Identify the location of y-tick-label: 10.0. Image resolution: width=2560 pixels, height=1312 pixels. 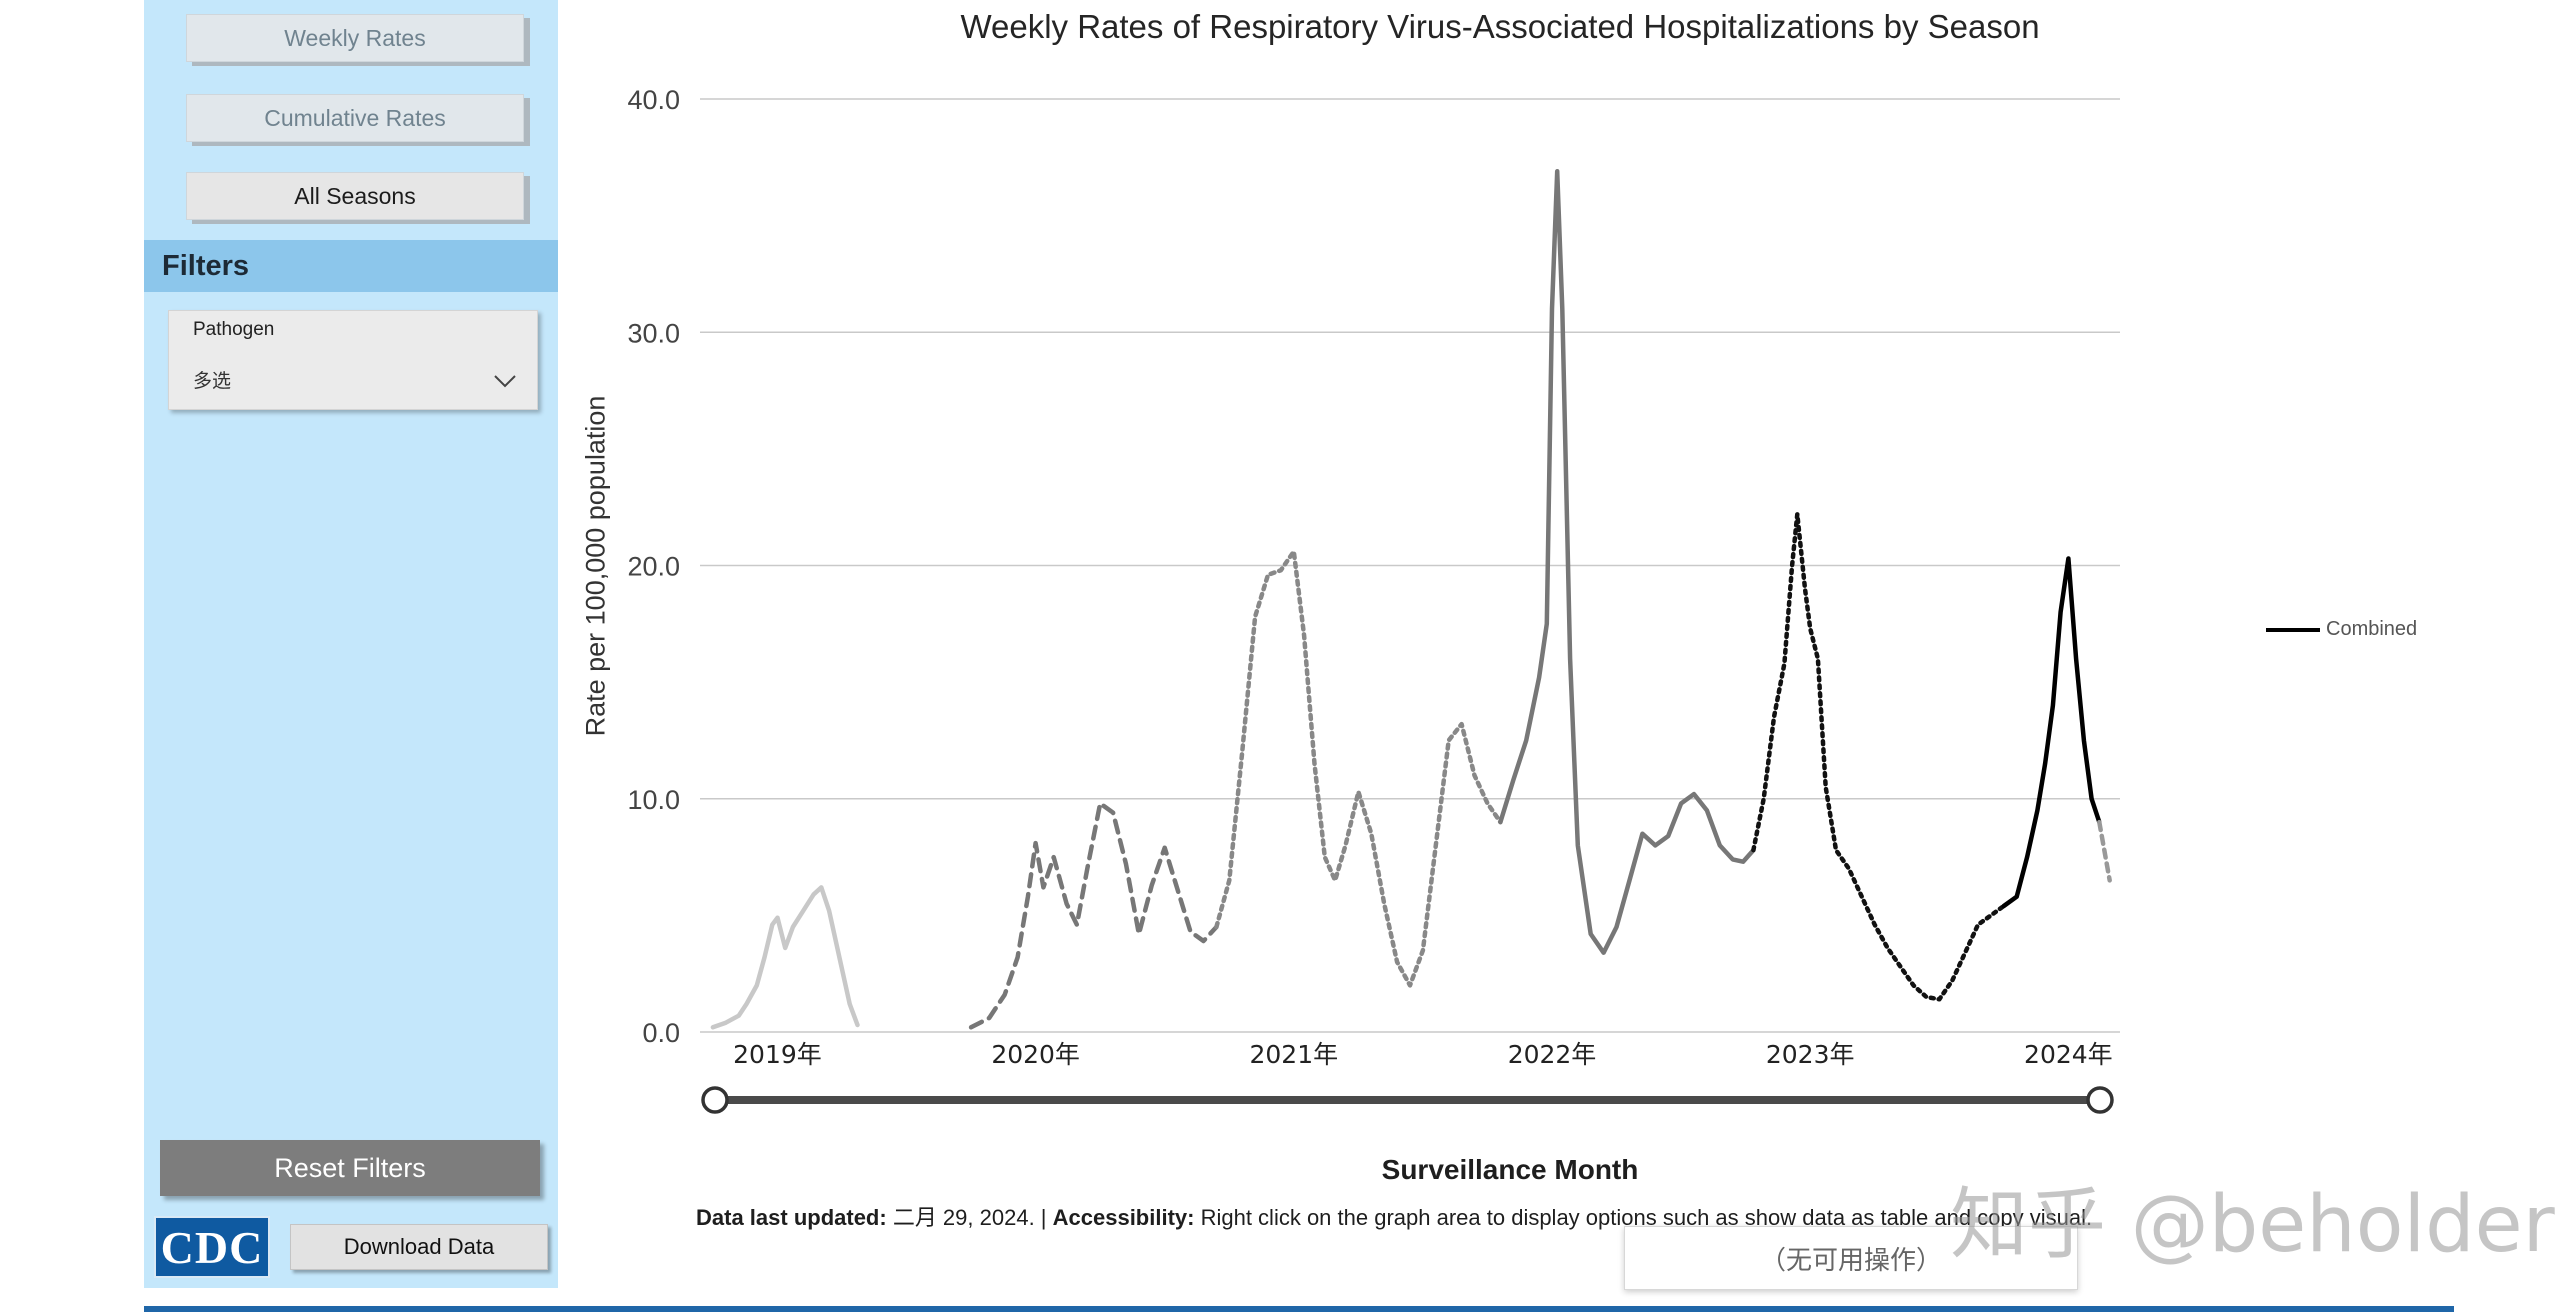
(653, 800).